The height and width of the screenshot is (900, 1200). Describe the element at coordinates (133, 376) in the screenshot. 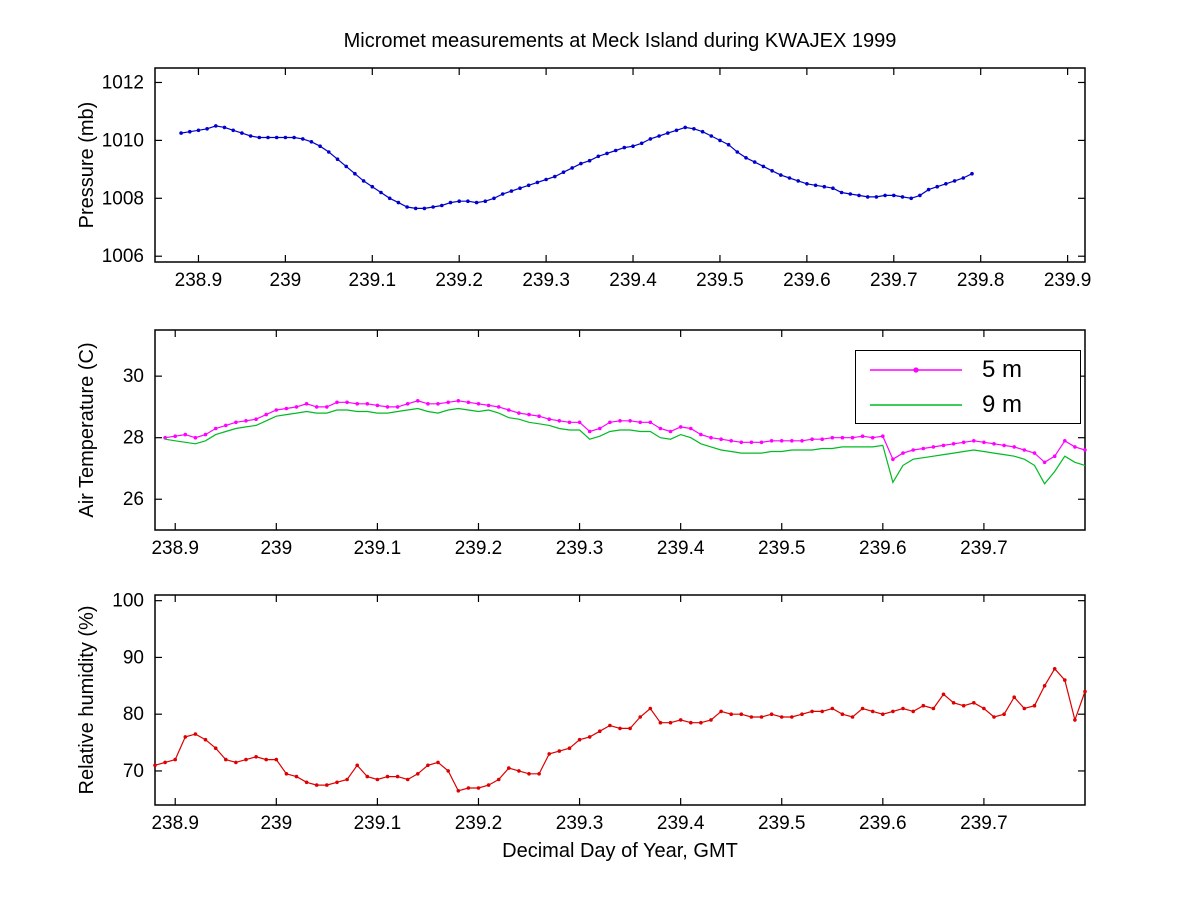

I see `y-tick-label: 30` at that location.